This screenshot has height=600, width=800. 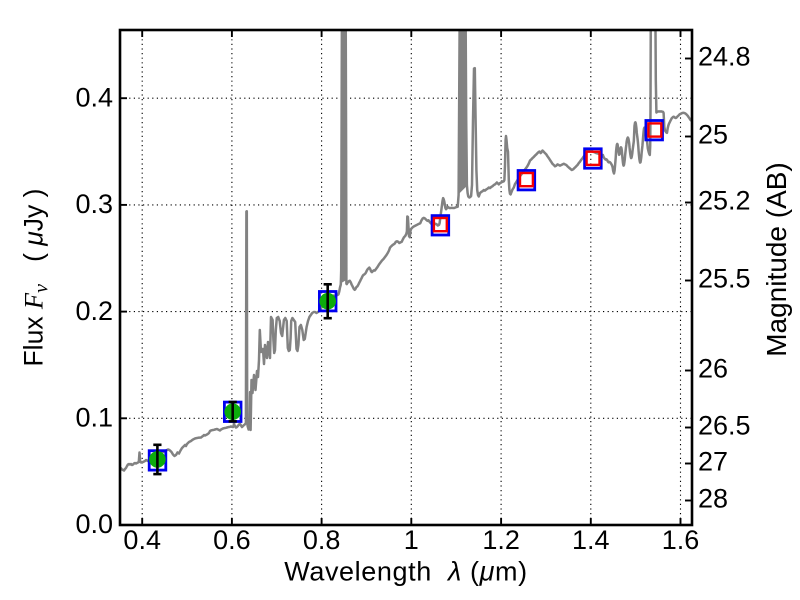 What do you see at coordinates (501, 540) in the screenshot?
I see `svg-text: 1.2` at bounding box center [501, 540].